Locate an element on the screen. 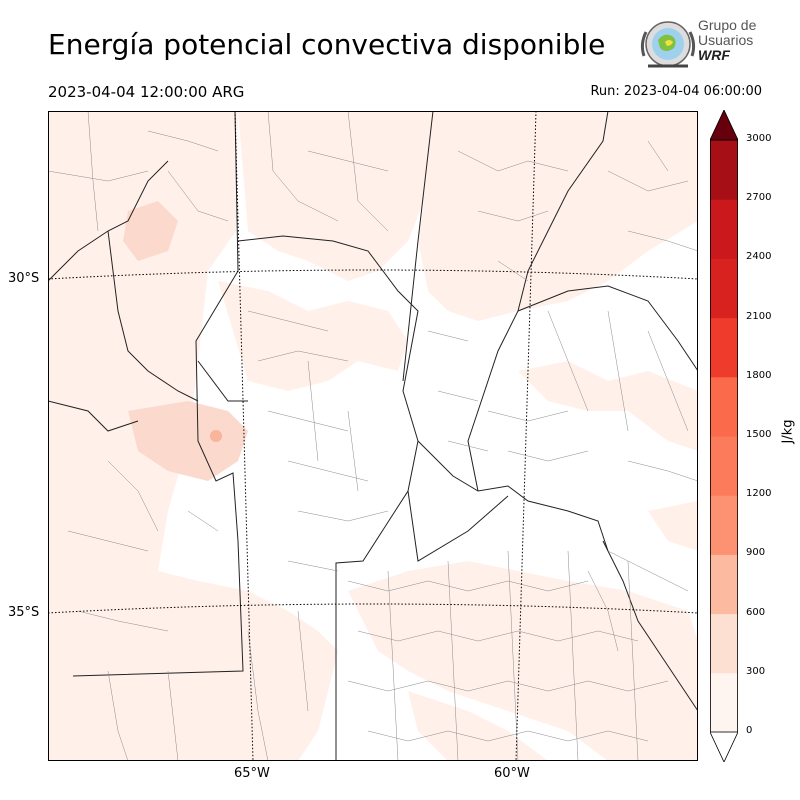 The image size is (800, 800). map-title: Energía potencial convectiva disponible is located at coordinates (327, 44).